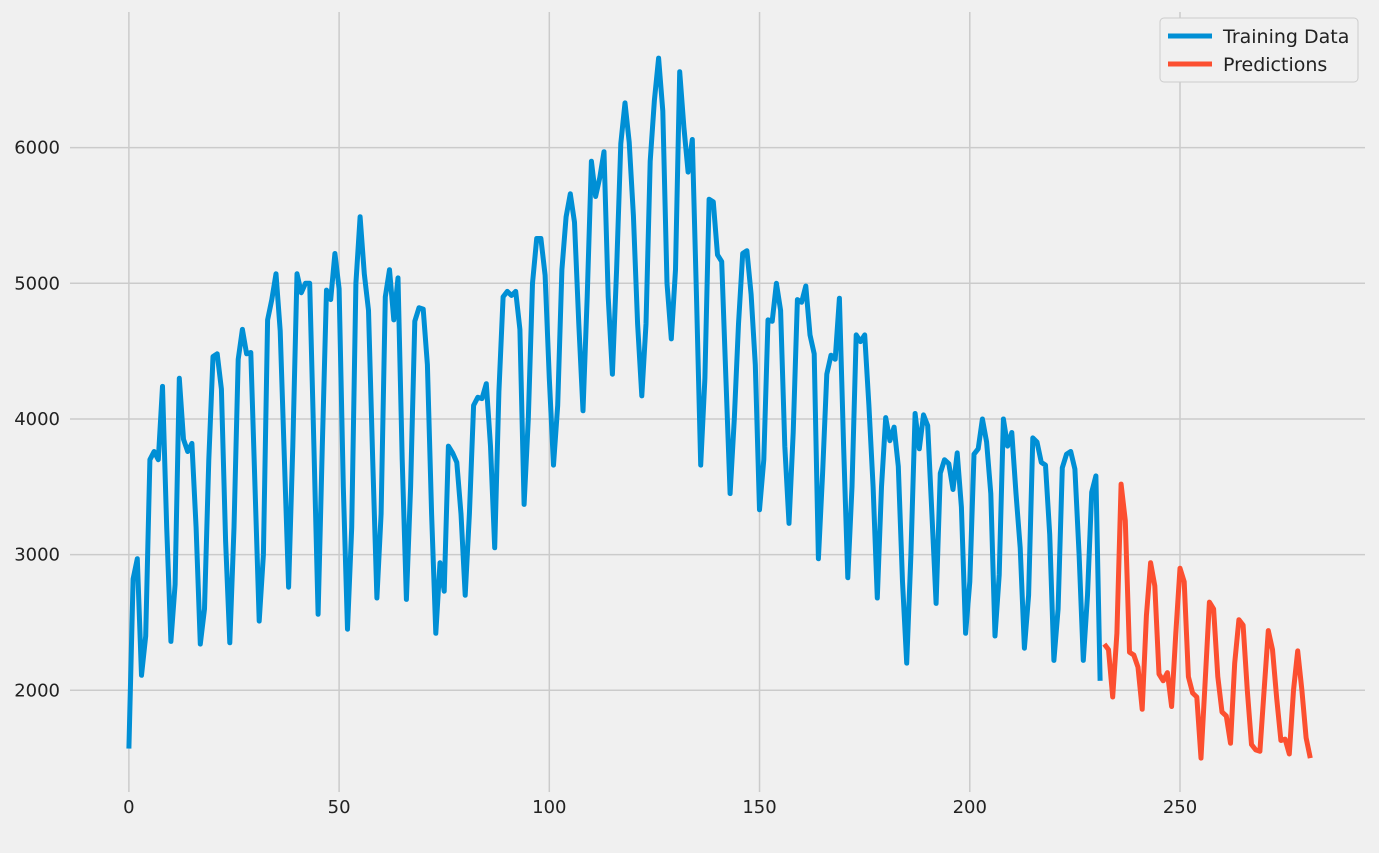 The width and height of the screenshot is (1379, 853). What do you see at coordinates (339, 807) in the screenshot?
I see `x-tick-label-50: 50` at bounding box center [339, 807].